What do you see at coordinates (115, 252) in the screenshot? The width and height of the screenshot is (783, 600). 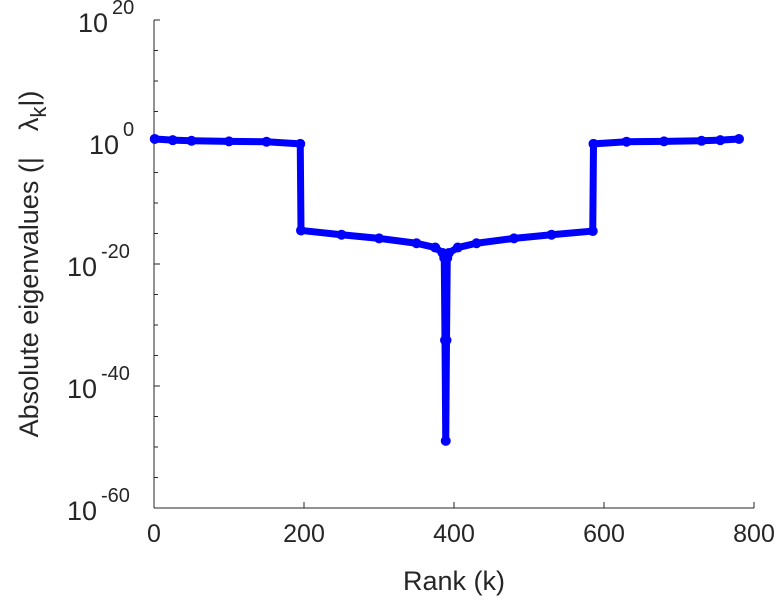 I see `y-tick-exponent: -20` at bounding box center [115, 252].